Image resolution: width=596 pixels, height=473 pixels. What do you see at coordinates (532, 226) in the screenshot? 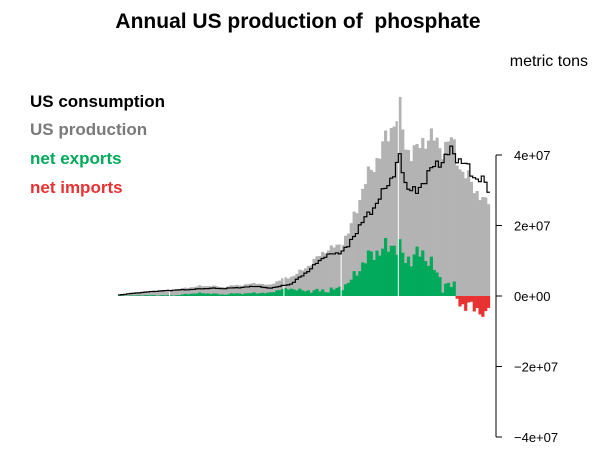
I see `y-tick-label: 2e+07` at bounding box center [532, 226].